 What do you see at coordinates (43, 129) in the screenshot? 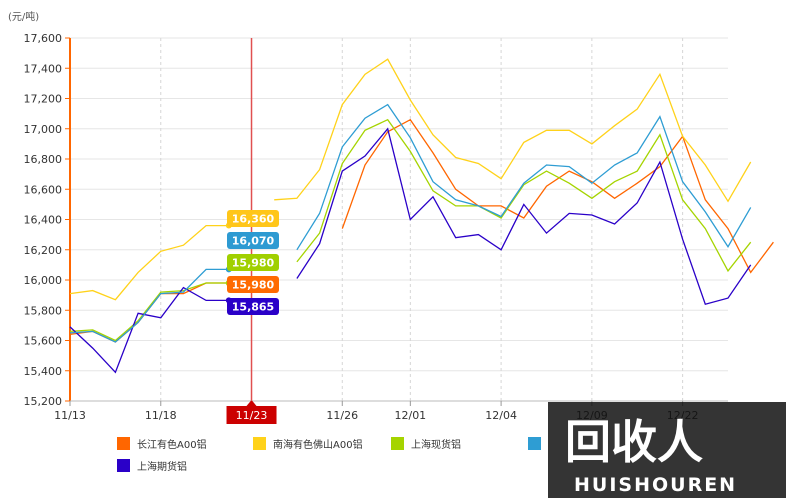
I see `y-tick-label: 17,000` at bounding box center [43, 129].